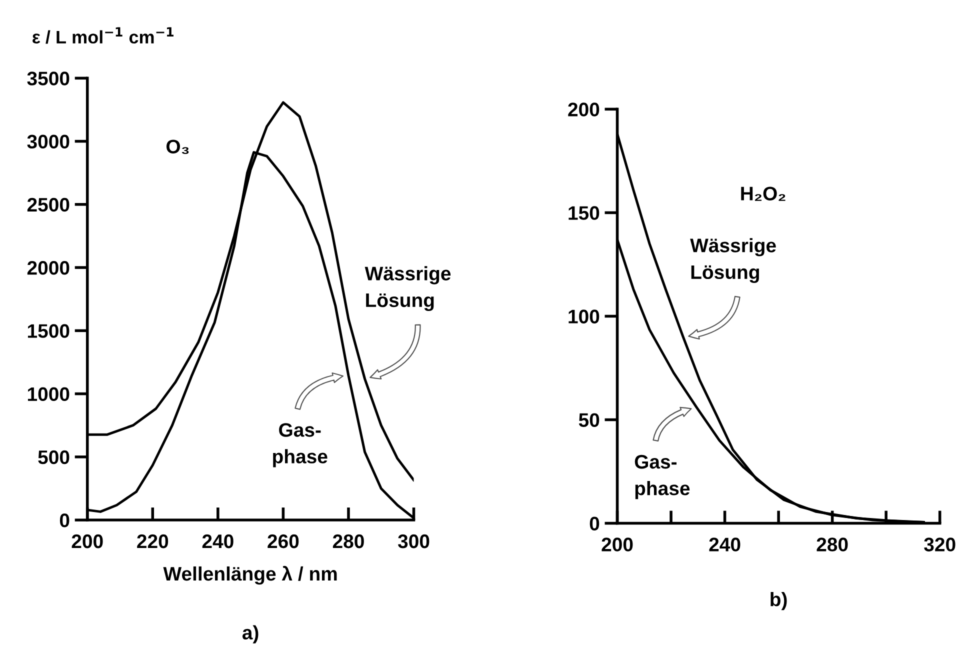 This screenshot has width=960, height=646. What do you see at coordinates (584, 109) in the screenshot?
I see `y-tick-label: 200` at bounding box center [584, 109].